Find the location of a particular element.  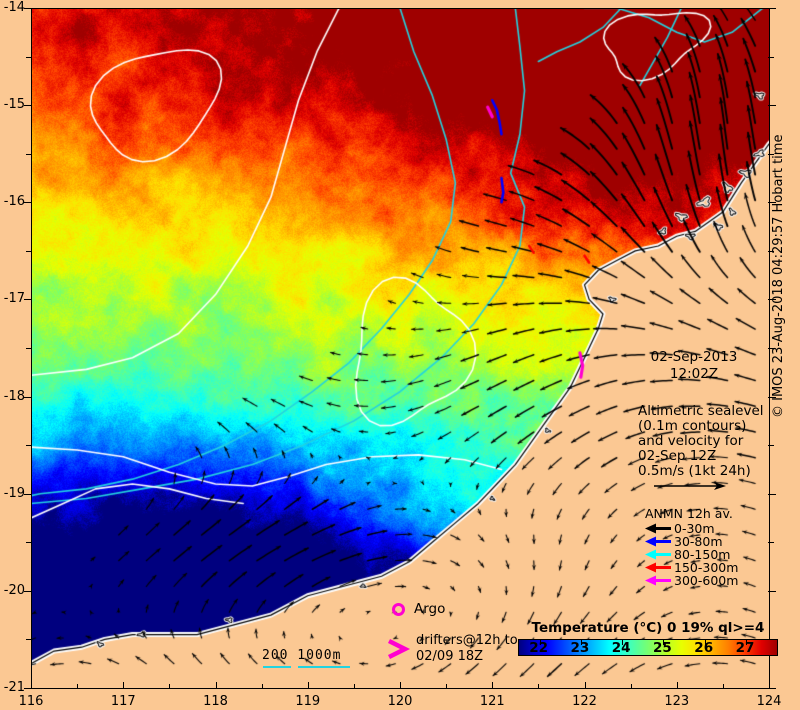

depth-legend-label: 0-30m is located at coordinates (694, 528).